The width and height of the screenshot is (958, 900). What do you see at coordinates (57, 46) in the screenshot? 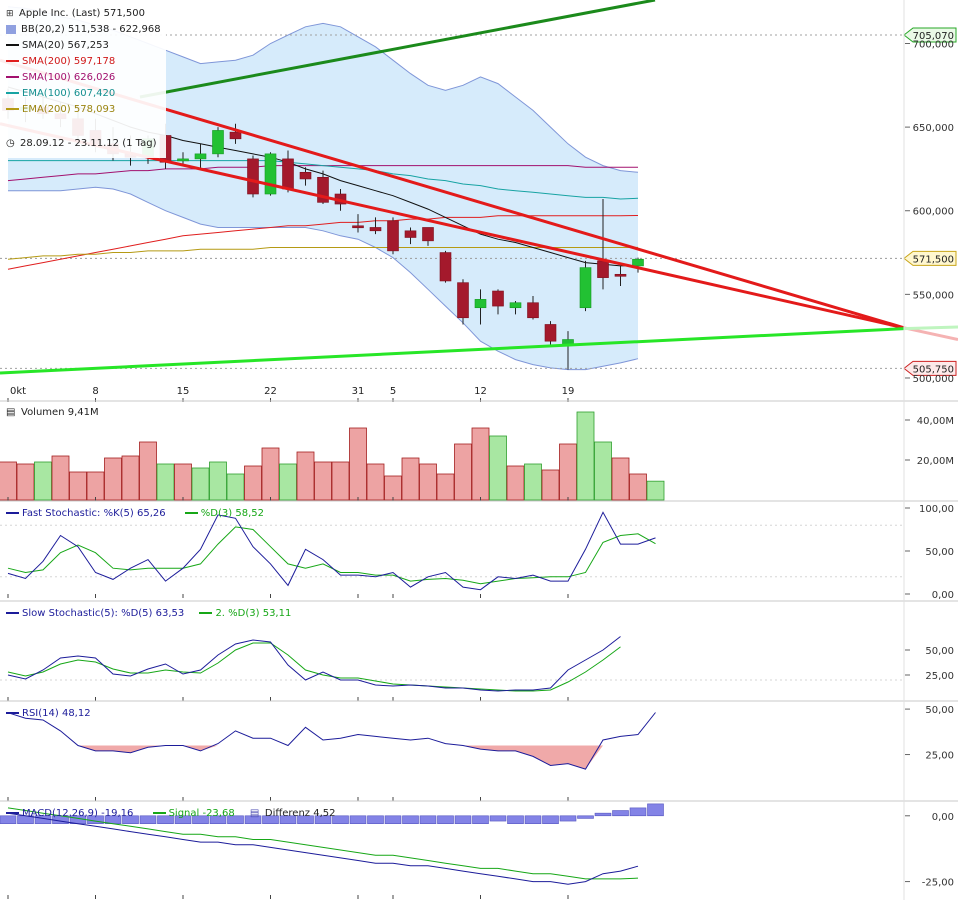
I see `legend-sma20: SMA(20) 567,253` at bounding box center [57, 46].